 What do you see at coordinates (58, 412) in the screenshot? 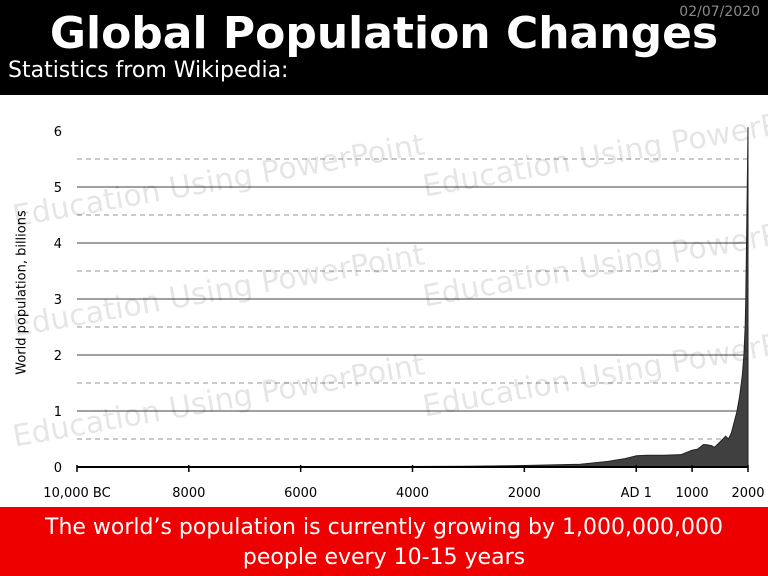
I see `y-tick-label: 1` at bounding box center [58, 412].